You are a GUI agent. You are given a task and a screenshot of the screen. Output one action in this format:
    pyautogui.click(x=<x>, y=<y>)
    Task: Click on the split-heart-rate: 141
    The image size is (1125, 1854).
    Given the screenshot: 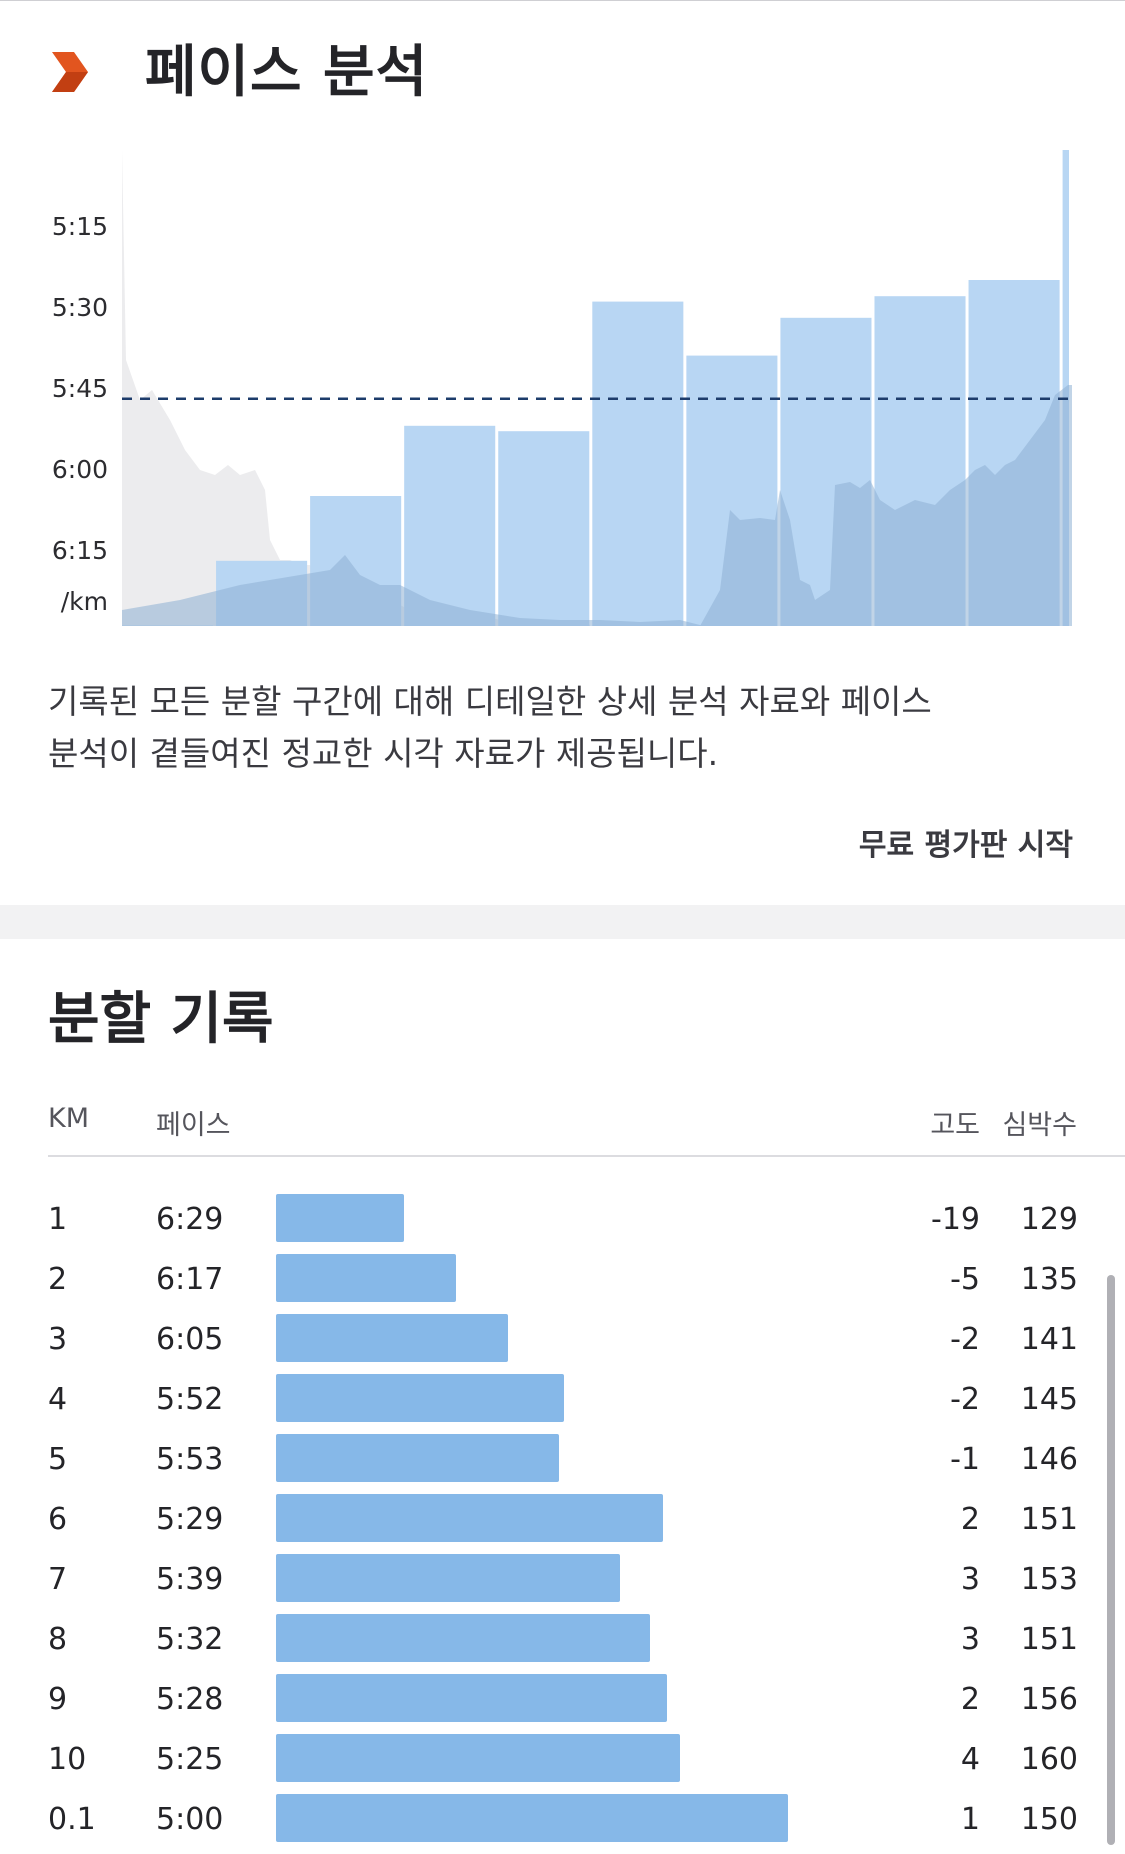 What is the action you would take?
    pyautogui.click(x=1049, y=1339)
    